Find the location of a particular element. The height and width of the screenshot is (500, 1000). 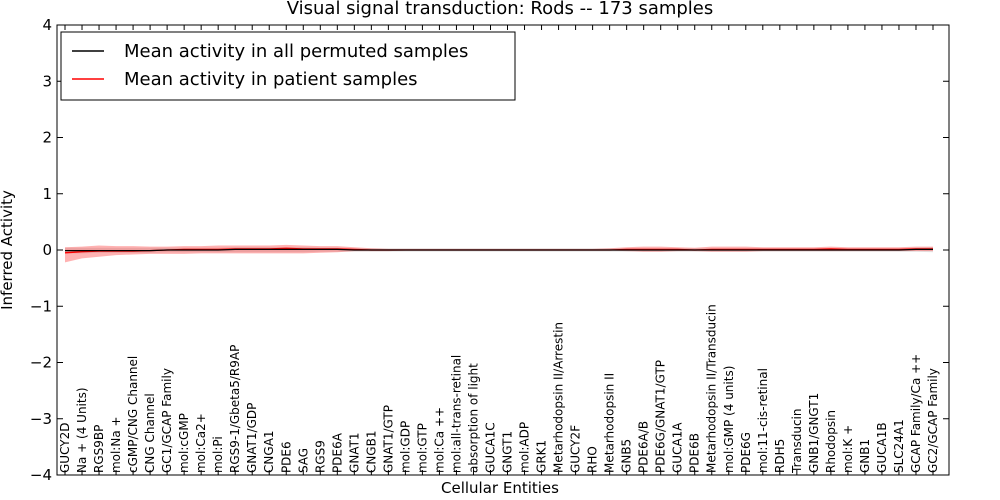

series-line-permuted is located at coordinates (499, 250).